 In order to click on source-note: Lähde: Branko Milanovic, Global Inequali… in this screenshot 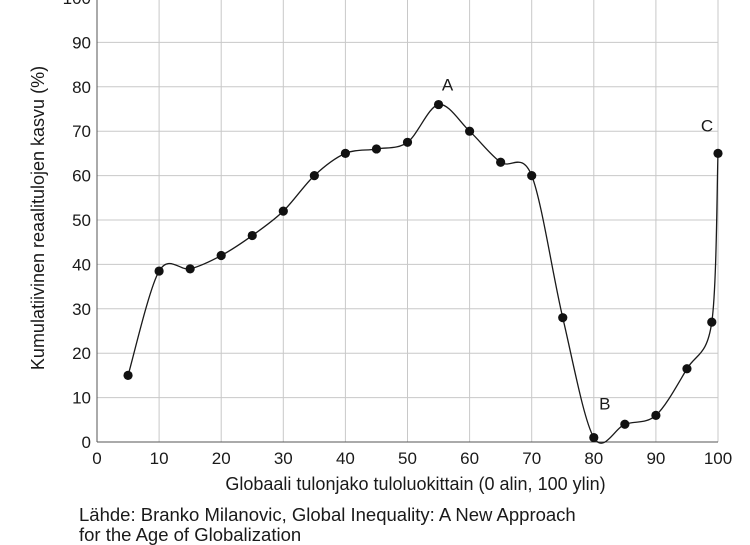, I will do `click(327, 524)`.